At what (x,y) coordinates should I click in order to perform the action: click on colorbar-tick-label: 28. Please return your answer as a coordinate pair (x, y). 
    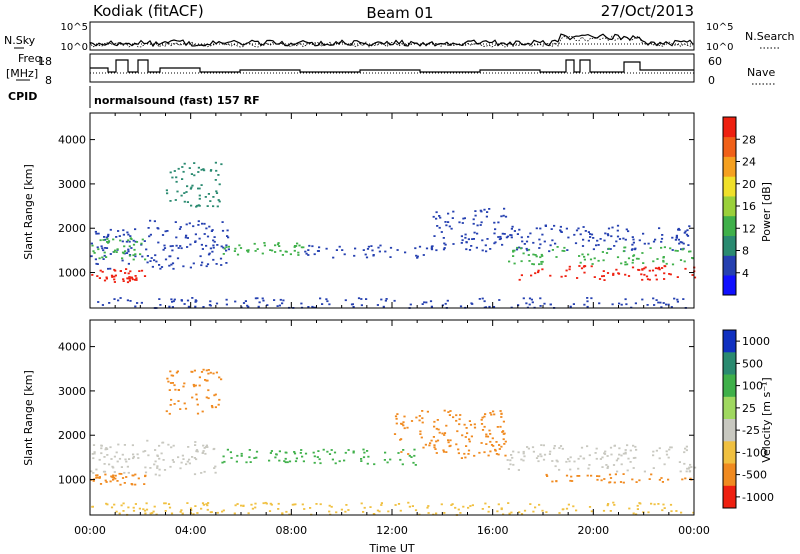
    Looking at the image, I should click on (749, 139).